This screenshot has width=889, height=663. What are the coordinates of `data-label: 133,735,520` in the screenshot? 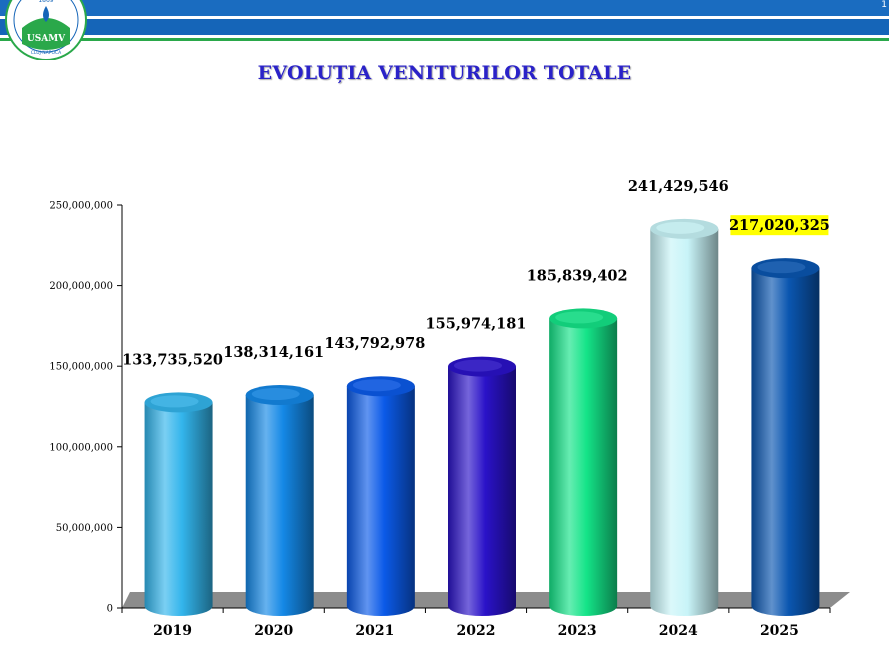 It's located at (172, 359).